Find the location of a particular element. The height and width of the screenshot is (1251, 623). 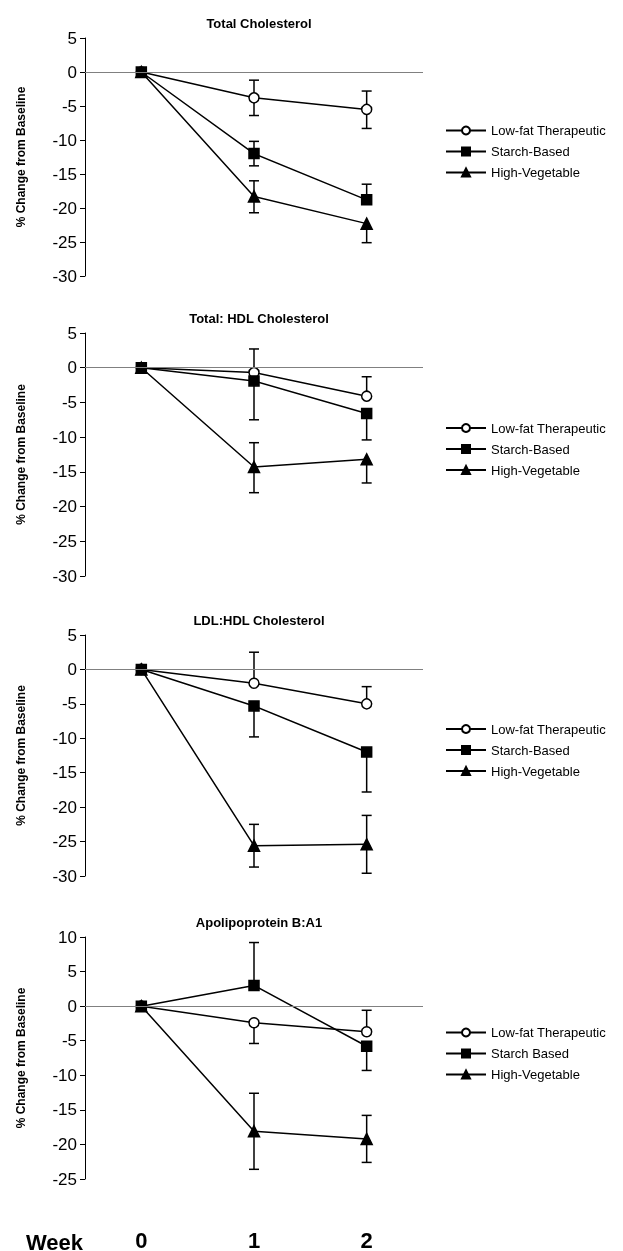

x-tick-label: 1 is located at coordinates (254, 1239).